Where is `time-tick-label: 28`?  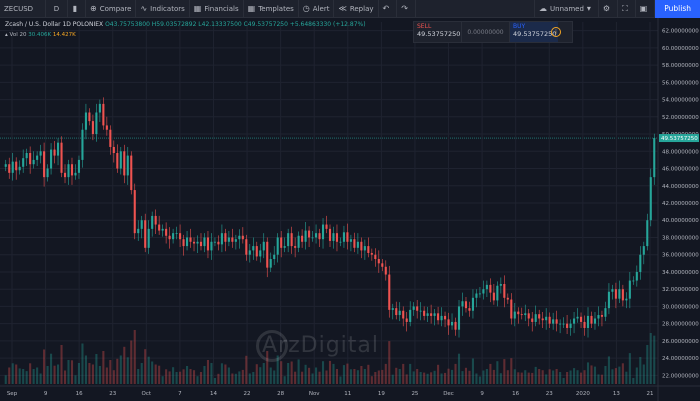 time-tick-label: 28 is located at coordinates (280, 394).